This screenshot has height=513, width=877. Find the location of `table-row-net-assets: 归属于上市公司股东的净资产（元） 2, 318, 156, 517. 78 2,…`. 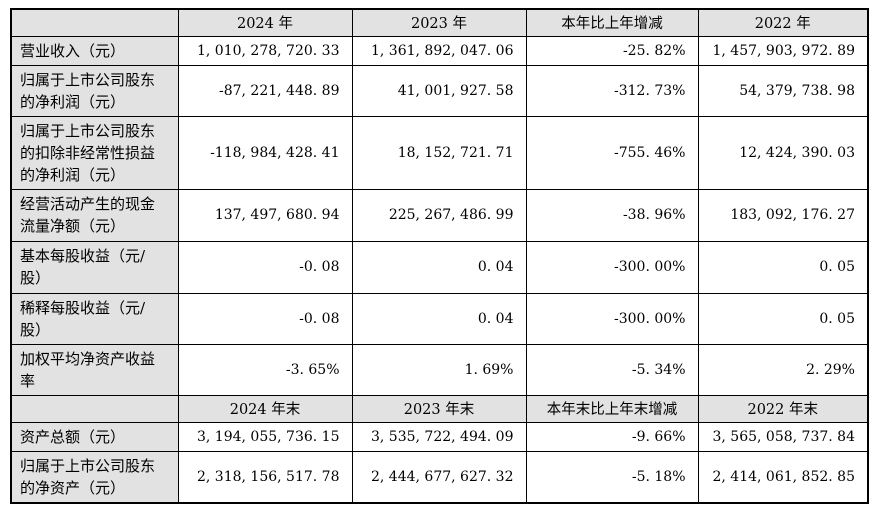

table-row-net-assets: 归属于上市公司股东的净资产（元） 2, 318, 156, 517. 78 2,… is located at coordinates (439, 477).